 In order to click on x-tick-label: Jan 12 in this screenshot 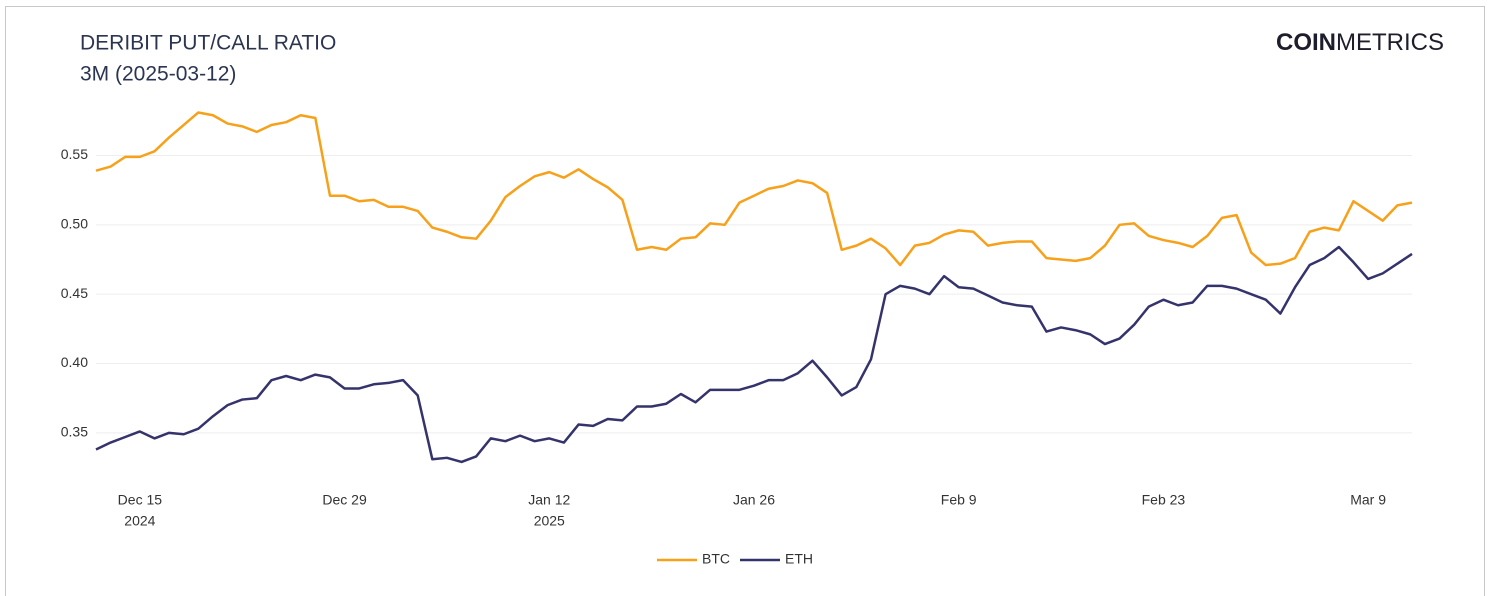, I will do `click(549, 500)`.